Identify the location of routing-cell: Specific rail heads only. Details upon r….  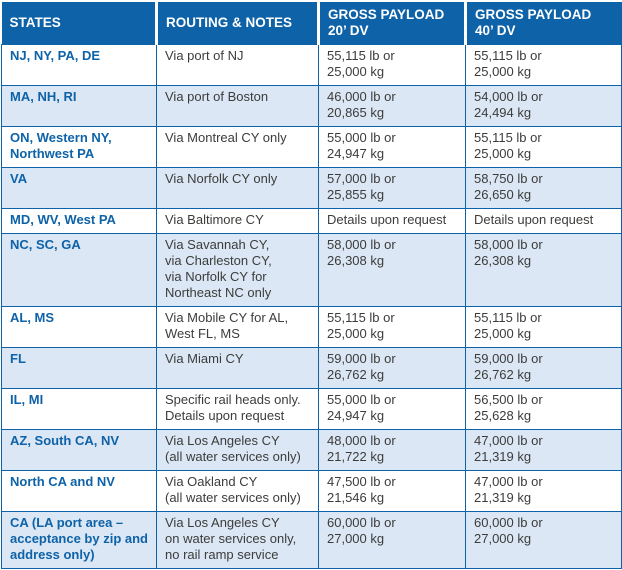
(237, 408).